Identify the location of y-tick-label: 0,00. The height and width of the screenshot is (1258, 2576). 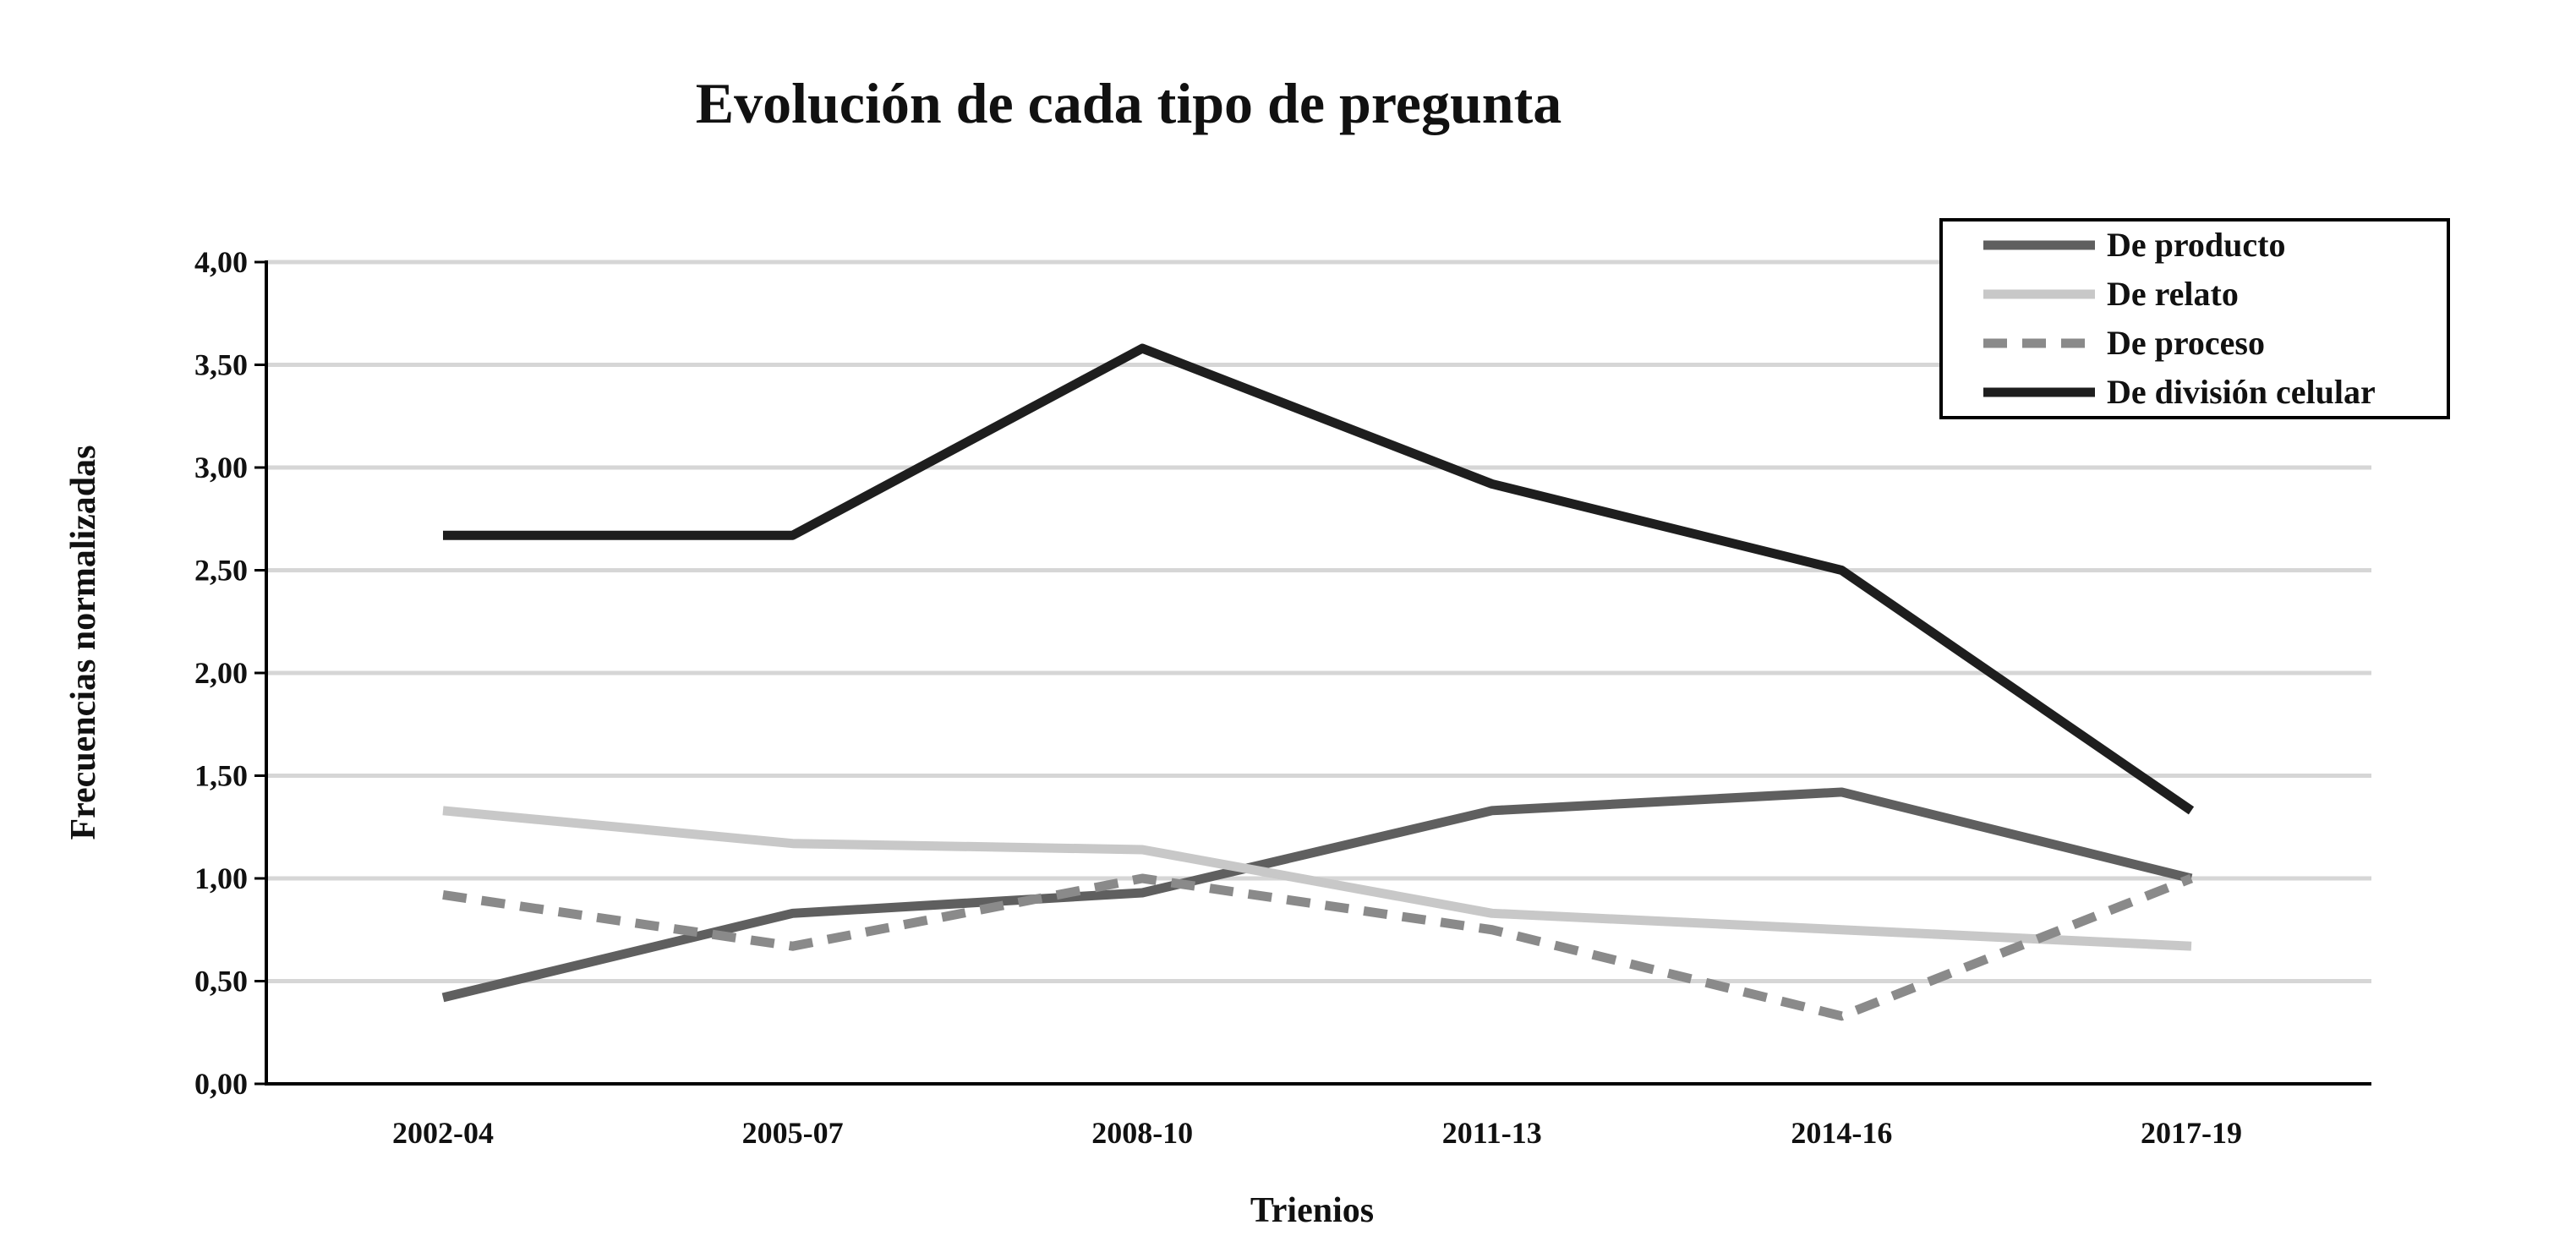
(221, 1084).